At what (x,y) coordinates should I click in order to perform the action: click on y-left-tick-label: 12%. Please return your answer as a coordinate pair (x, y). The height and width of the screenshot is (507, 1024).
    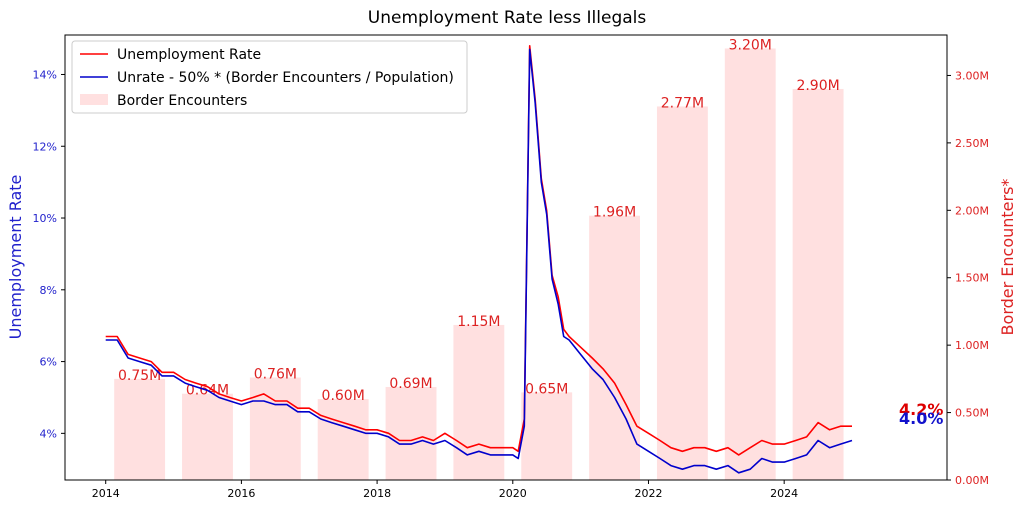
    Looking at the image, I should click on (45, 146).